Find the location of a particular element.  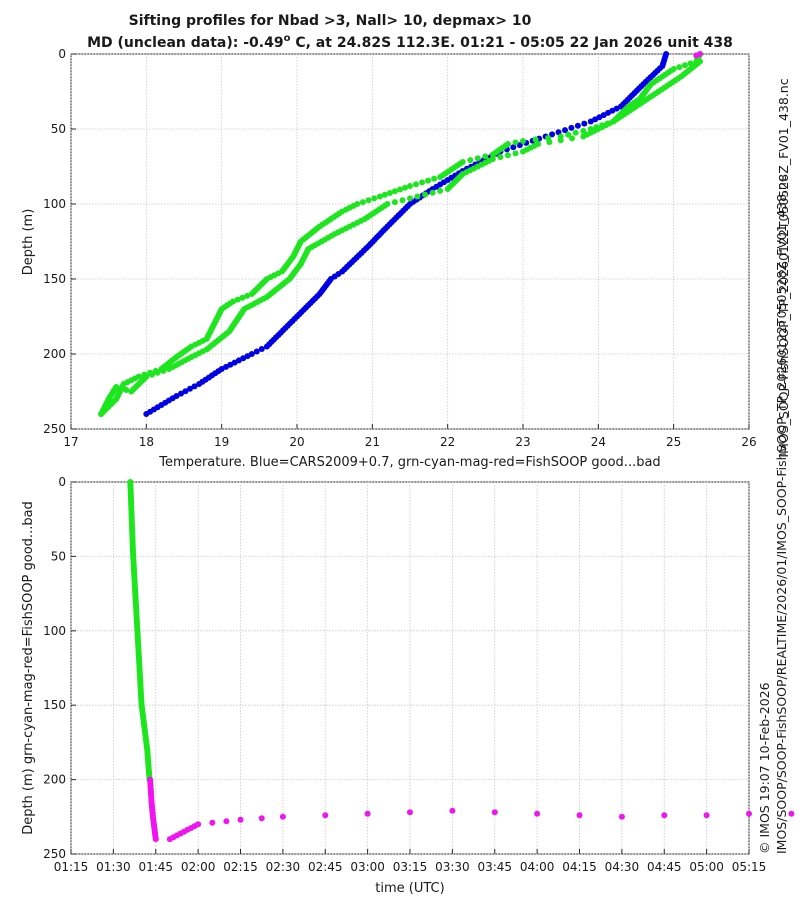

y-tick-label: 0 is located at coordinates (62, 482).